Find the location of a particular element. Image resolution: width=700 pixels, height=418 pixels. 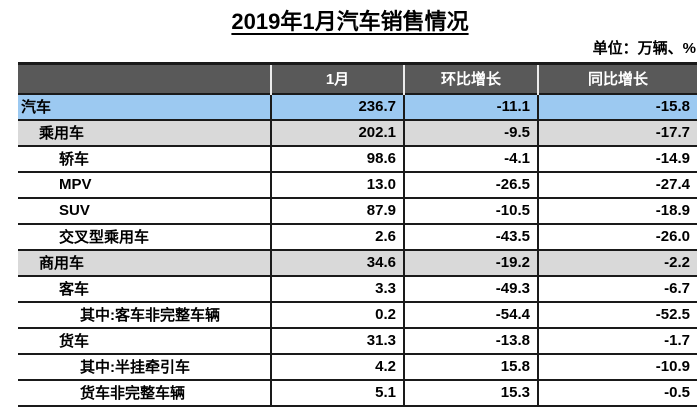

row-value: -26.0 is located at coordinates (617, 236).